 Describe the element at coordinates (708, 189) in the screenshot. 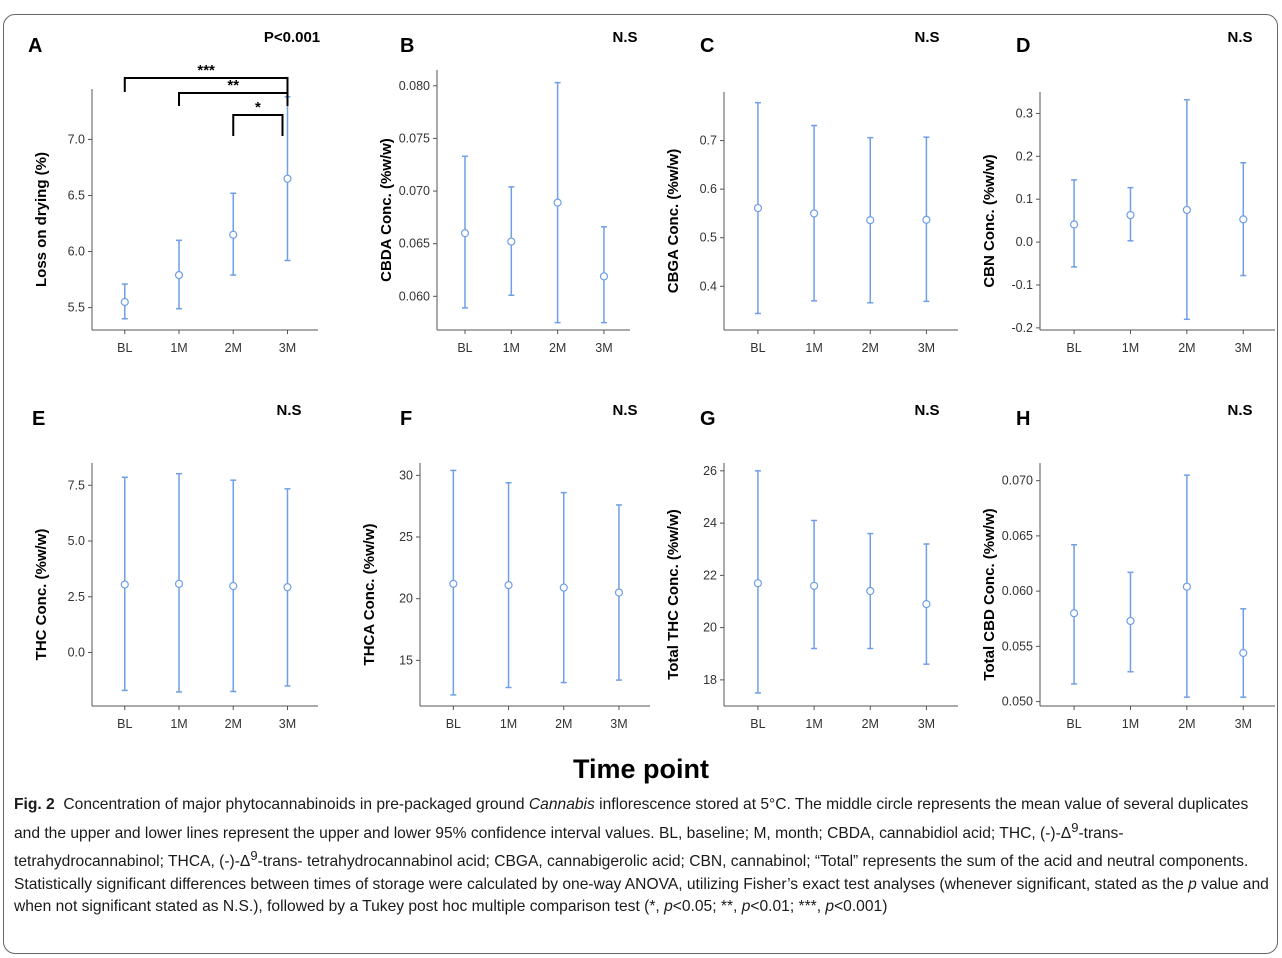

I see `y-tick-label: 0.6` at that location.